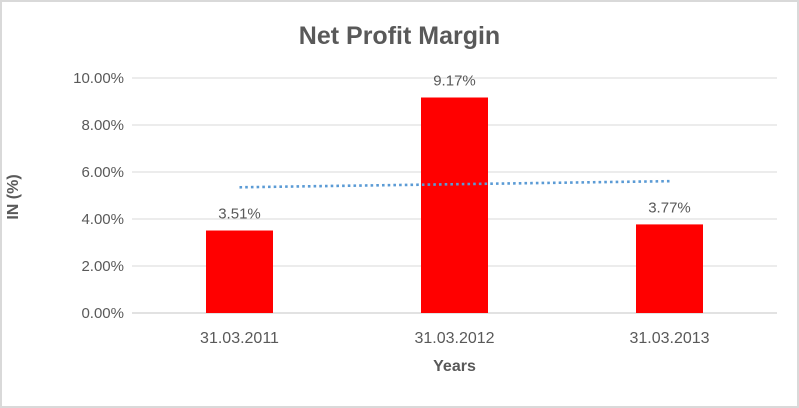 Image resolution: width=799 pixels, height=408 pixels. Describe the element at coordinates (454, 81) in the screenshot. I see `data-label: 9.17%` at that location.